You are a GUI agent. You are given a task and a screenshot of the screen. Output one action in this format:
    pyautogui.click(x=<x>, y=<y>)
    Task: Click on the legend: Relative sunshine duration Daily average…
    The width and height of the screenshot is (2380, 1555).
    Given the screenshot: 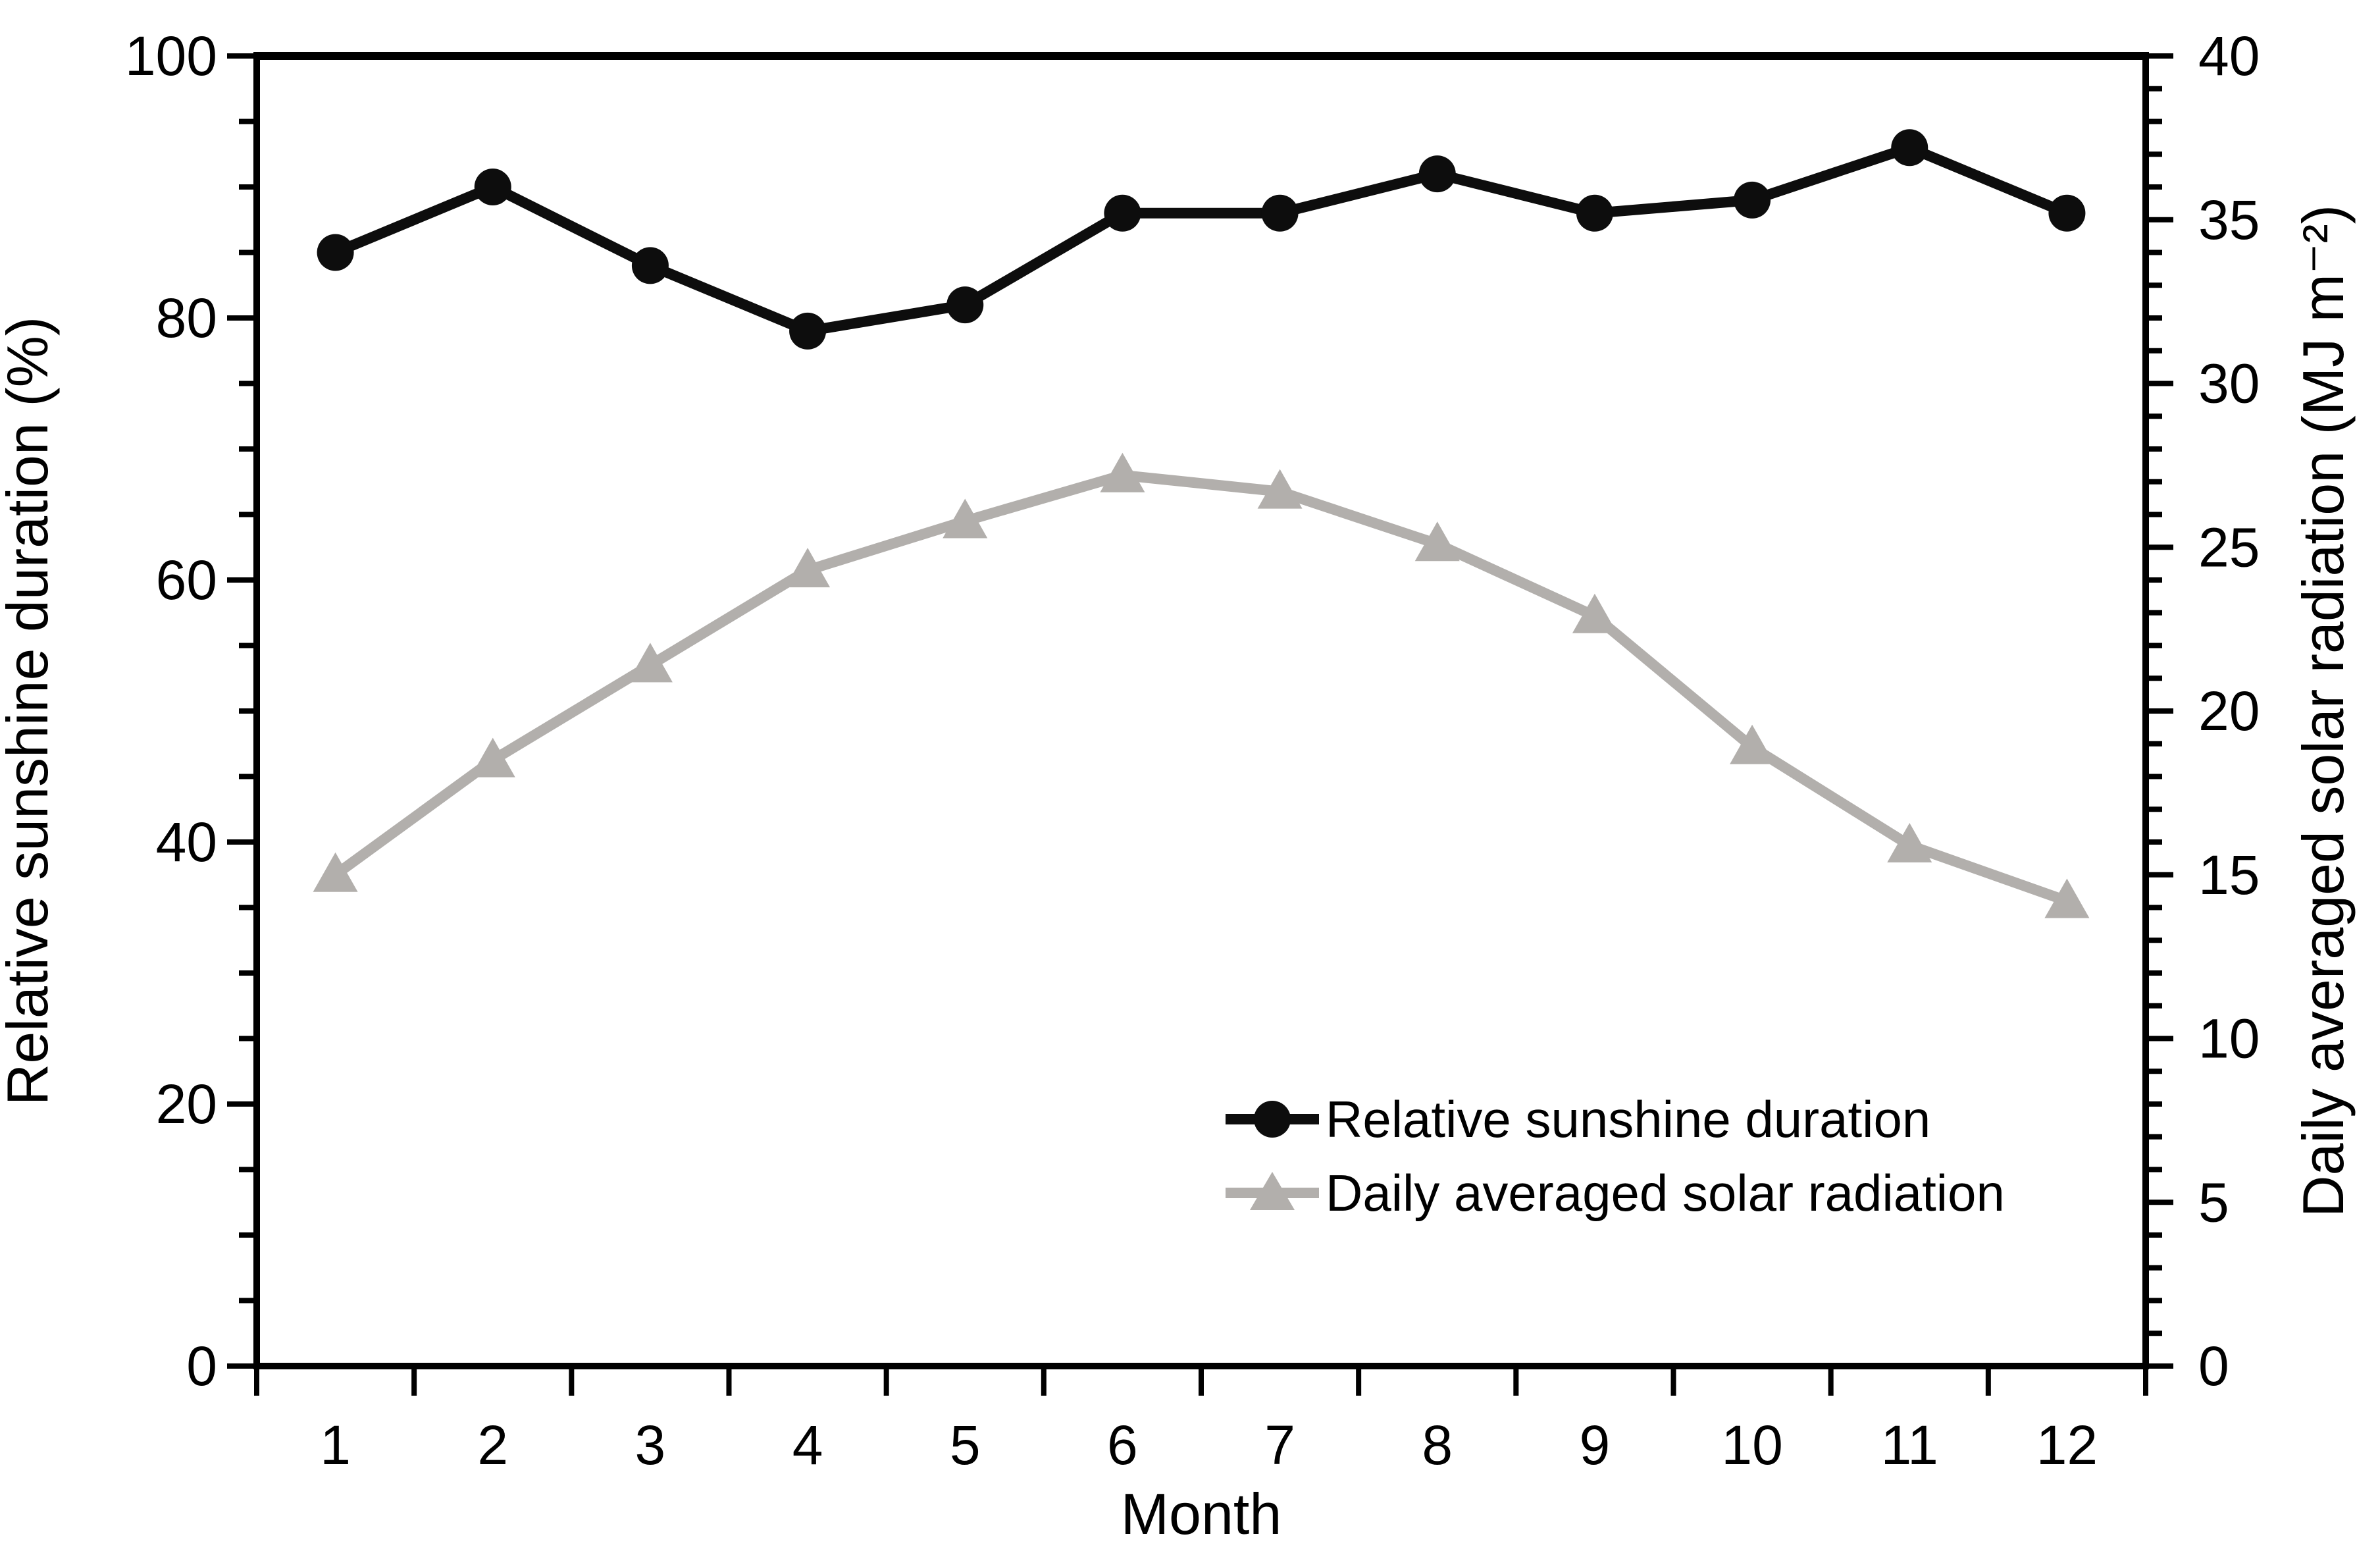 What is the action you would take?
    pyautogui.click(x=1615, y=1156)
    